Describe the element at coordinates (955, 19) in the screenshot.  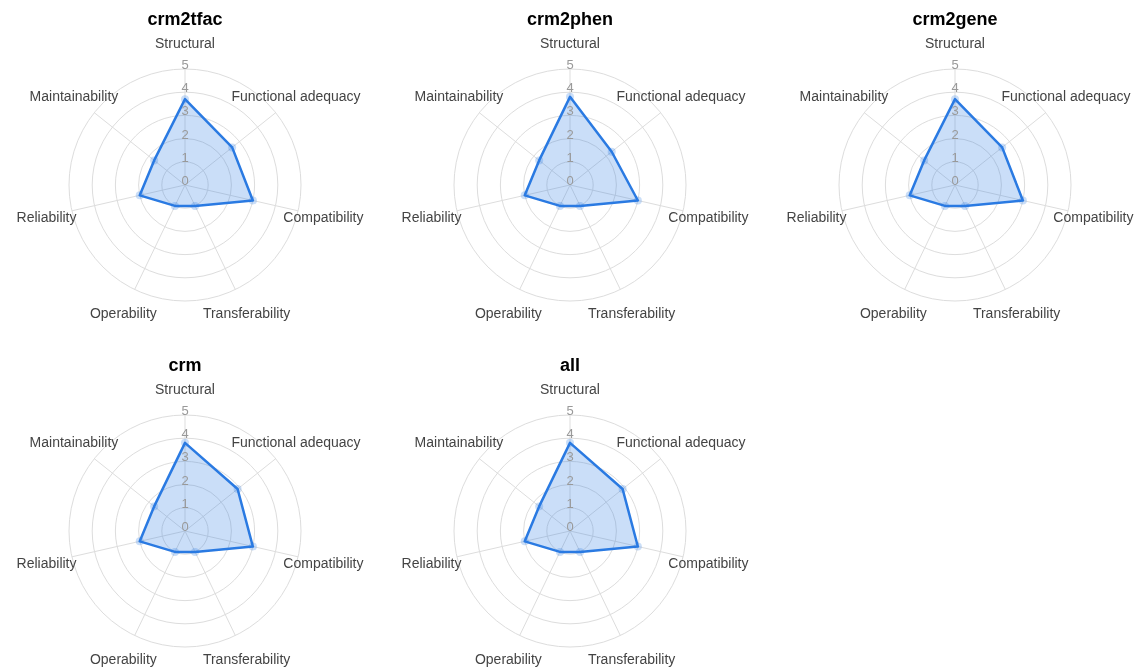
I see `chart-title: crm2gene` at that location.